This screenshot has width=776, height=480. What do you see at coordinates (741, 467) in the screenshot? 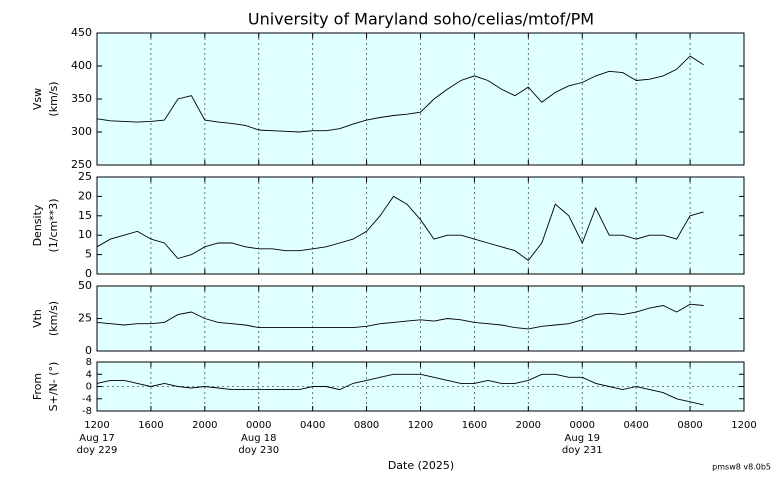
I see `footnote: pmsw8 v8.0b5` at bounding box center [741, 467].